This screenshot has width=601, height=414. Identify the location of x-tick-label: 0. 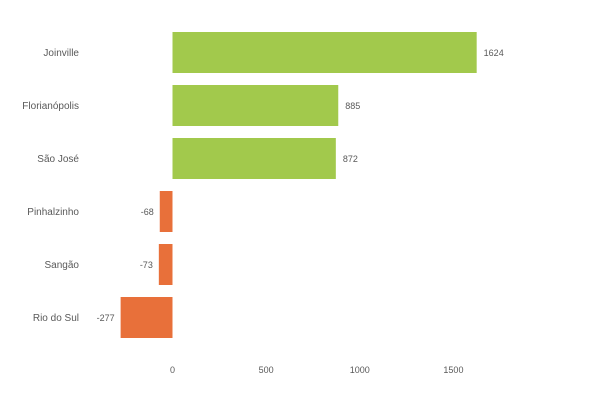
(172, 370).